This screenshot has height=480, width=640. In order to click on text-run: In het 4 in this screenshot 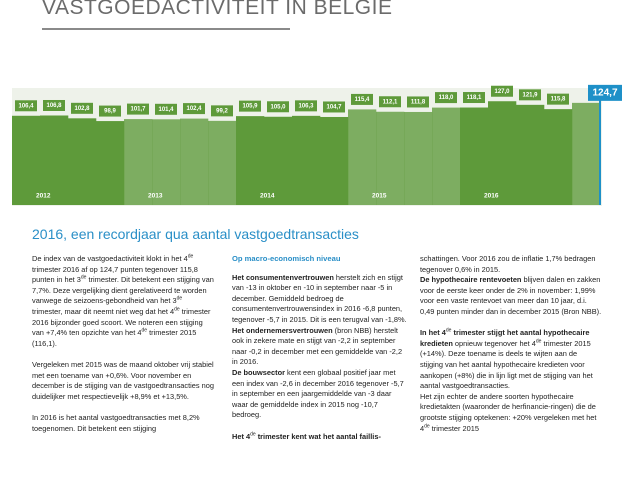, I will do `click(433, 333)`.